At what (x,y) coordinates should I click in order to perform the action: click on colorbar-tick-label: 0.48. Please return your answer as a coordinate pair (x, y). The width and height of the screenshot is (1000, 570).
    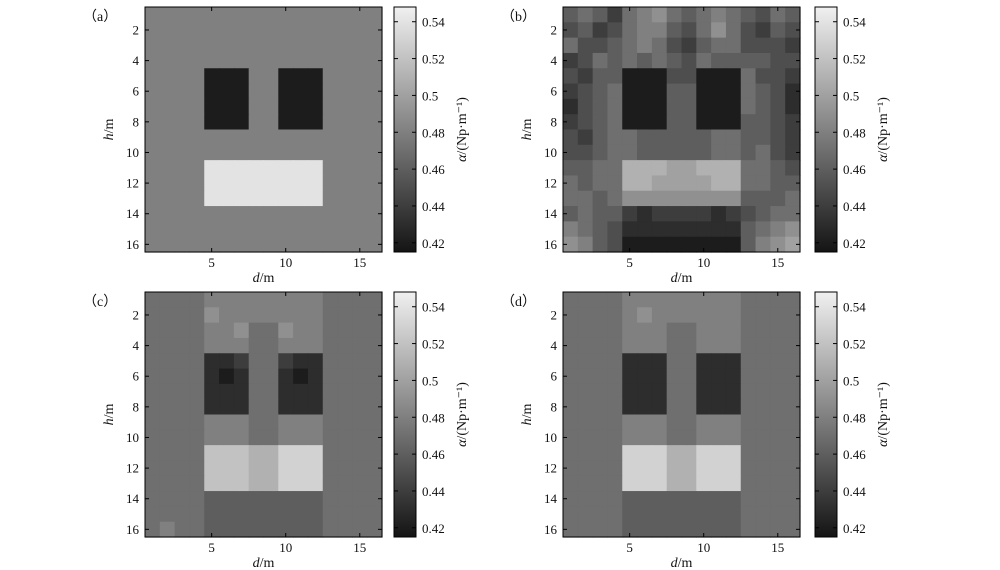
    Looking at the image, I should click on (854, 132).